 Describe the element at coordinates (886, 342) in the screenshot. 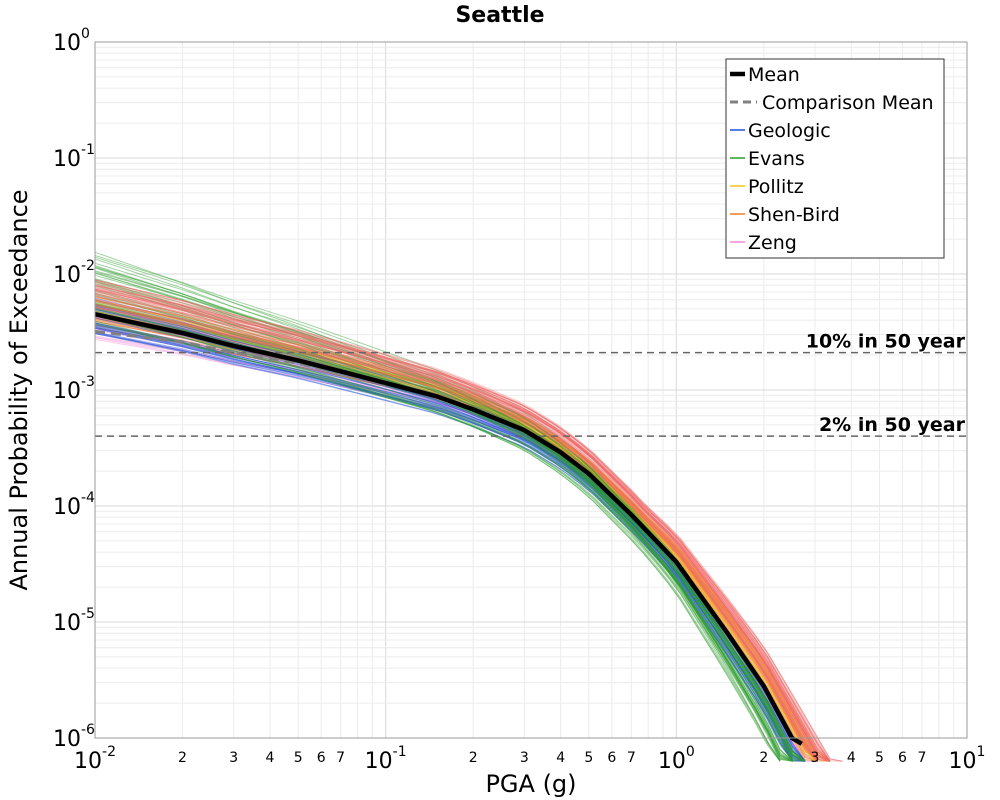

I see `reference-line-label: 10% in 50 year` at that location.